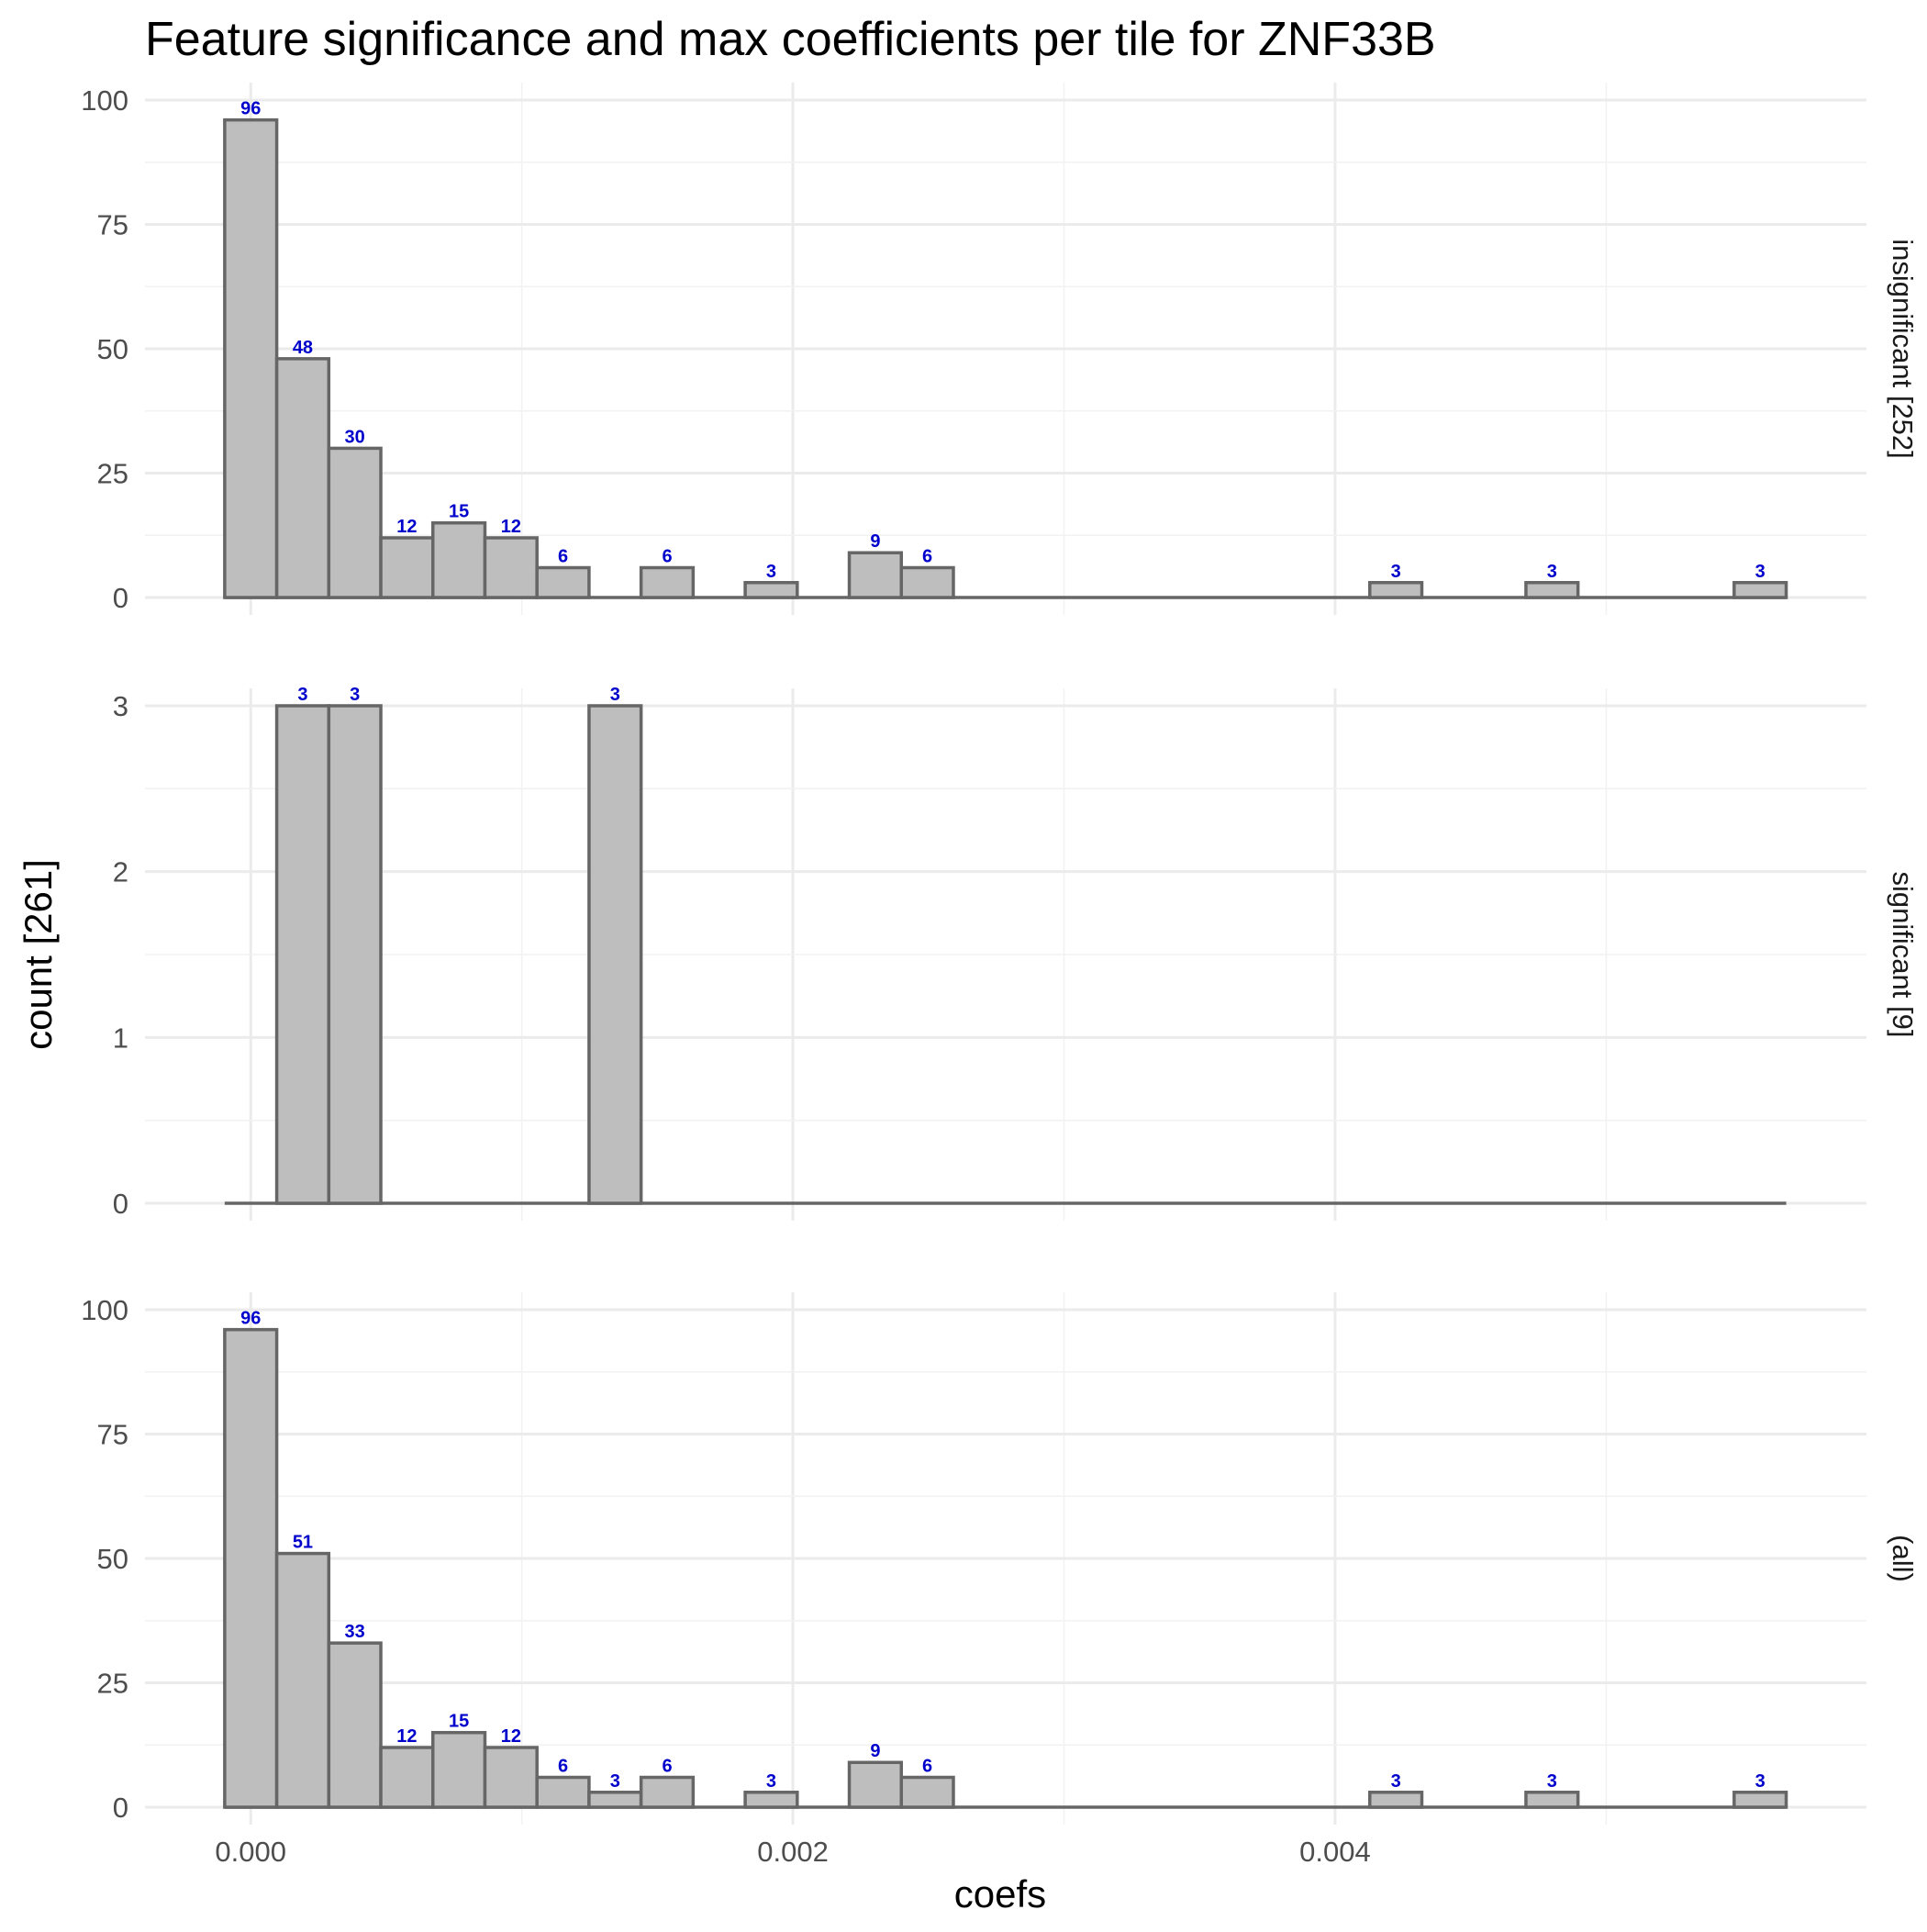  Describe the element at coordinates (121, 872) in the screenshot. I see `y-tick-label: 2` at that location.